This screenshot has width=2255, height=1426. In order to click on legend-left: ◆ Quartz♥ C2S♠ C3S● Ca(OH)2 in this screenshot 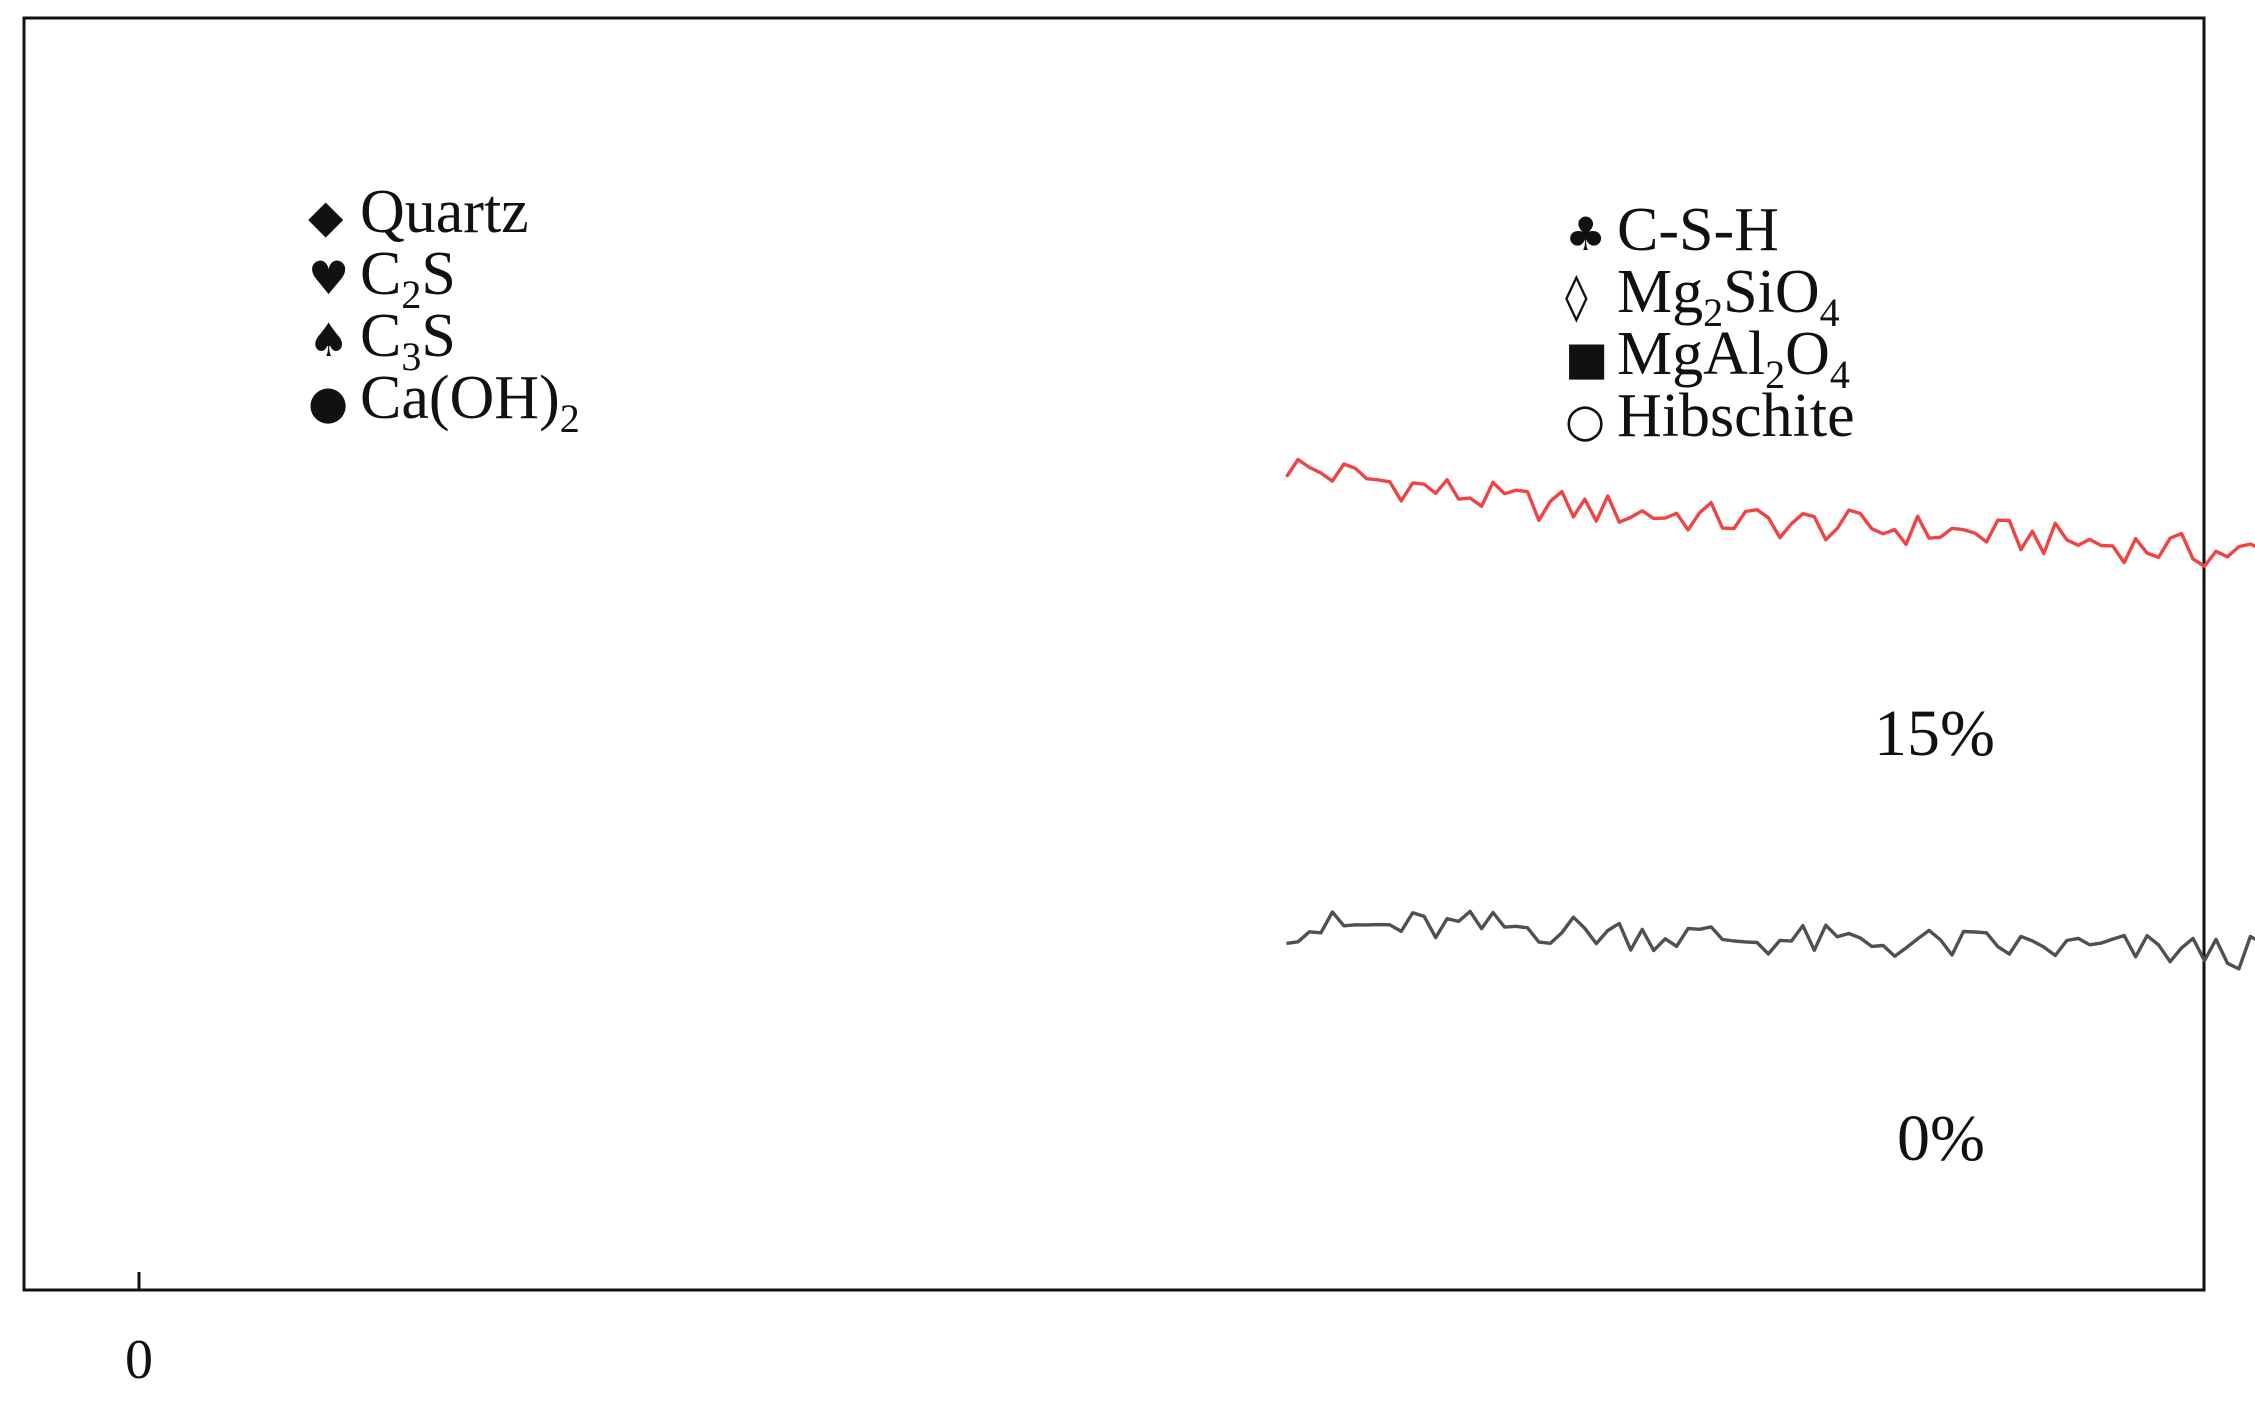, I will do `click(444, 309)`.